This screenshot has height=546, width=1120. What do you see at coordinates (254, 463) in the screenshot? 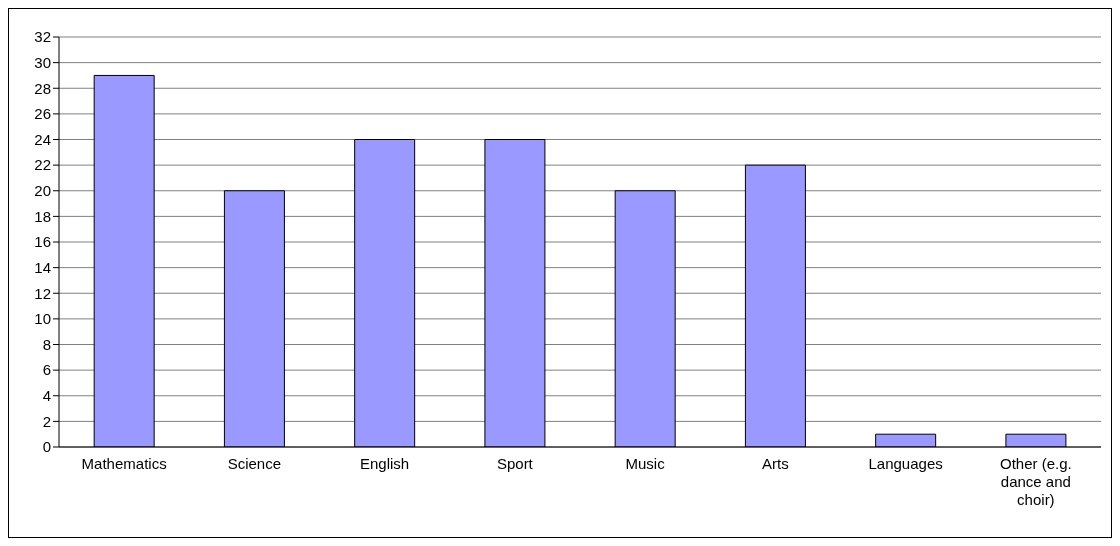
I see `x-tick-label: Science` at bounding box center [254, 463].